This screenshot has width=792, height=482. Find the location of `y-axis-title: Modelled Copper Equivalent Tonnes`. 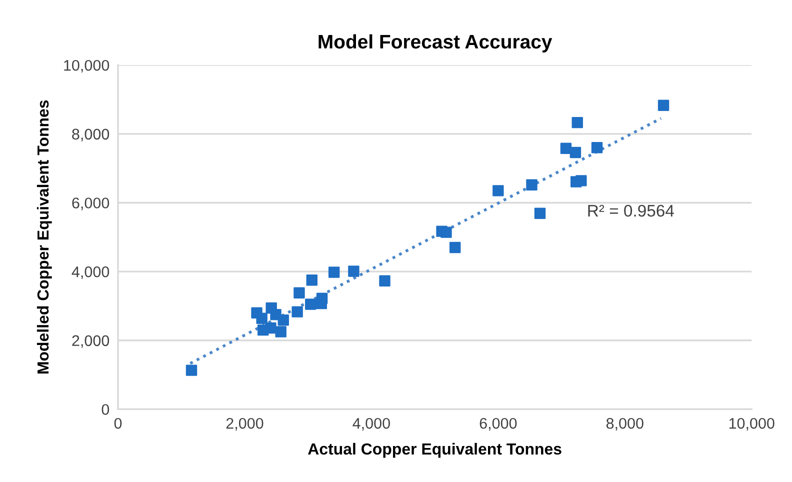

y-axis-title: Modelled Copper Equivalent Tonnes is located at coordinates (44, 237).